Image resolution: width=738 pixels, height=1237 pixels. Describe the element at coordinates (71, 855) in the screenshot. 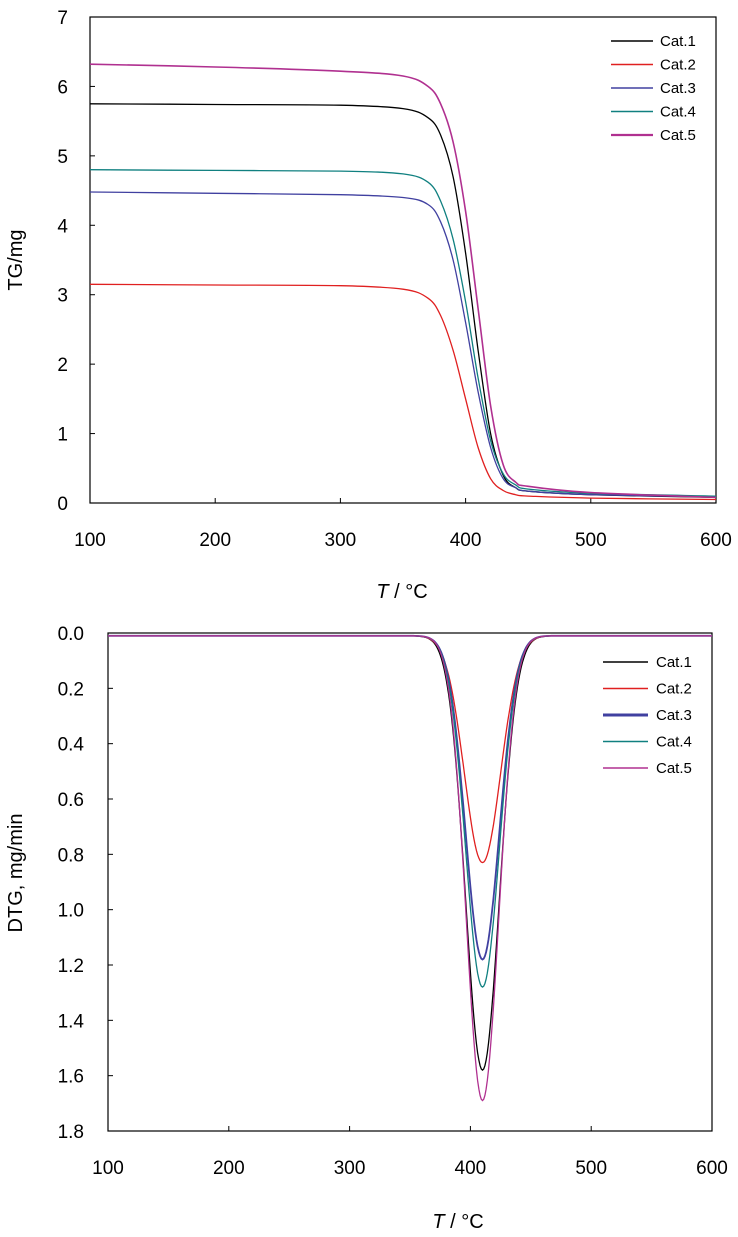

I see `dtg-ytick-label: 0.8` at that location.